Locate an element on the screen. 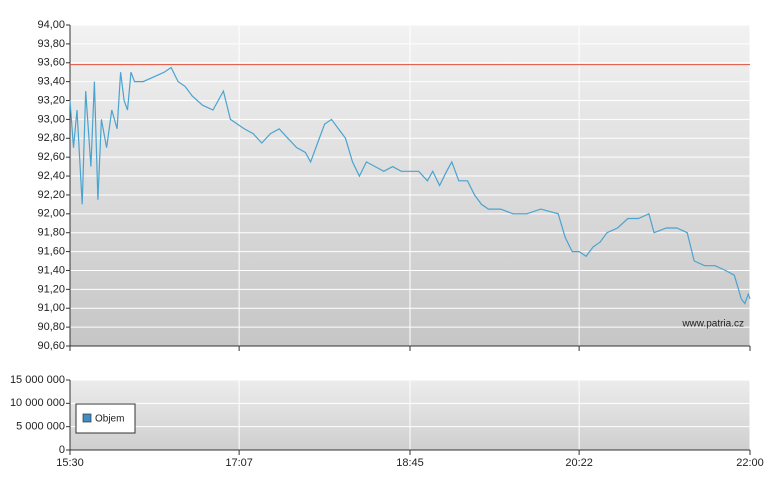 This screenshot has width=780, height=490. watermark: www.patria.cz is located at coordinates (712, 324).